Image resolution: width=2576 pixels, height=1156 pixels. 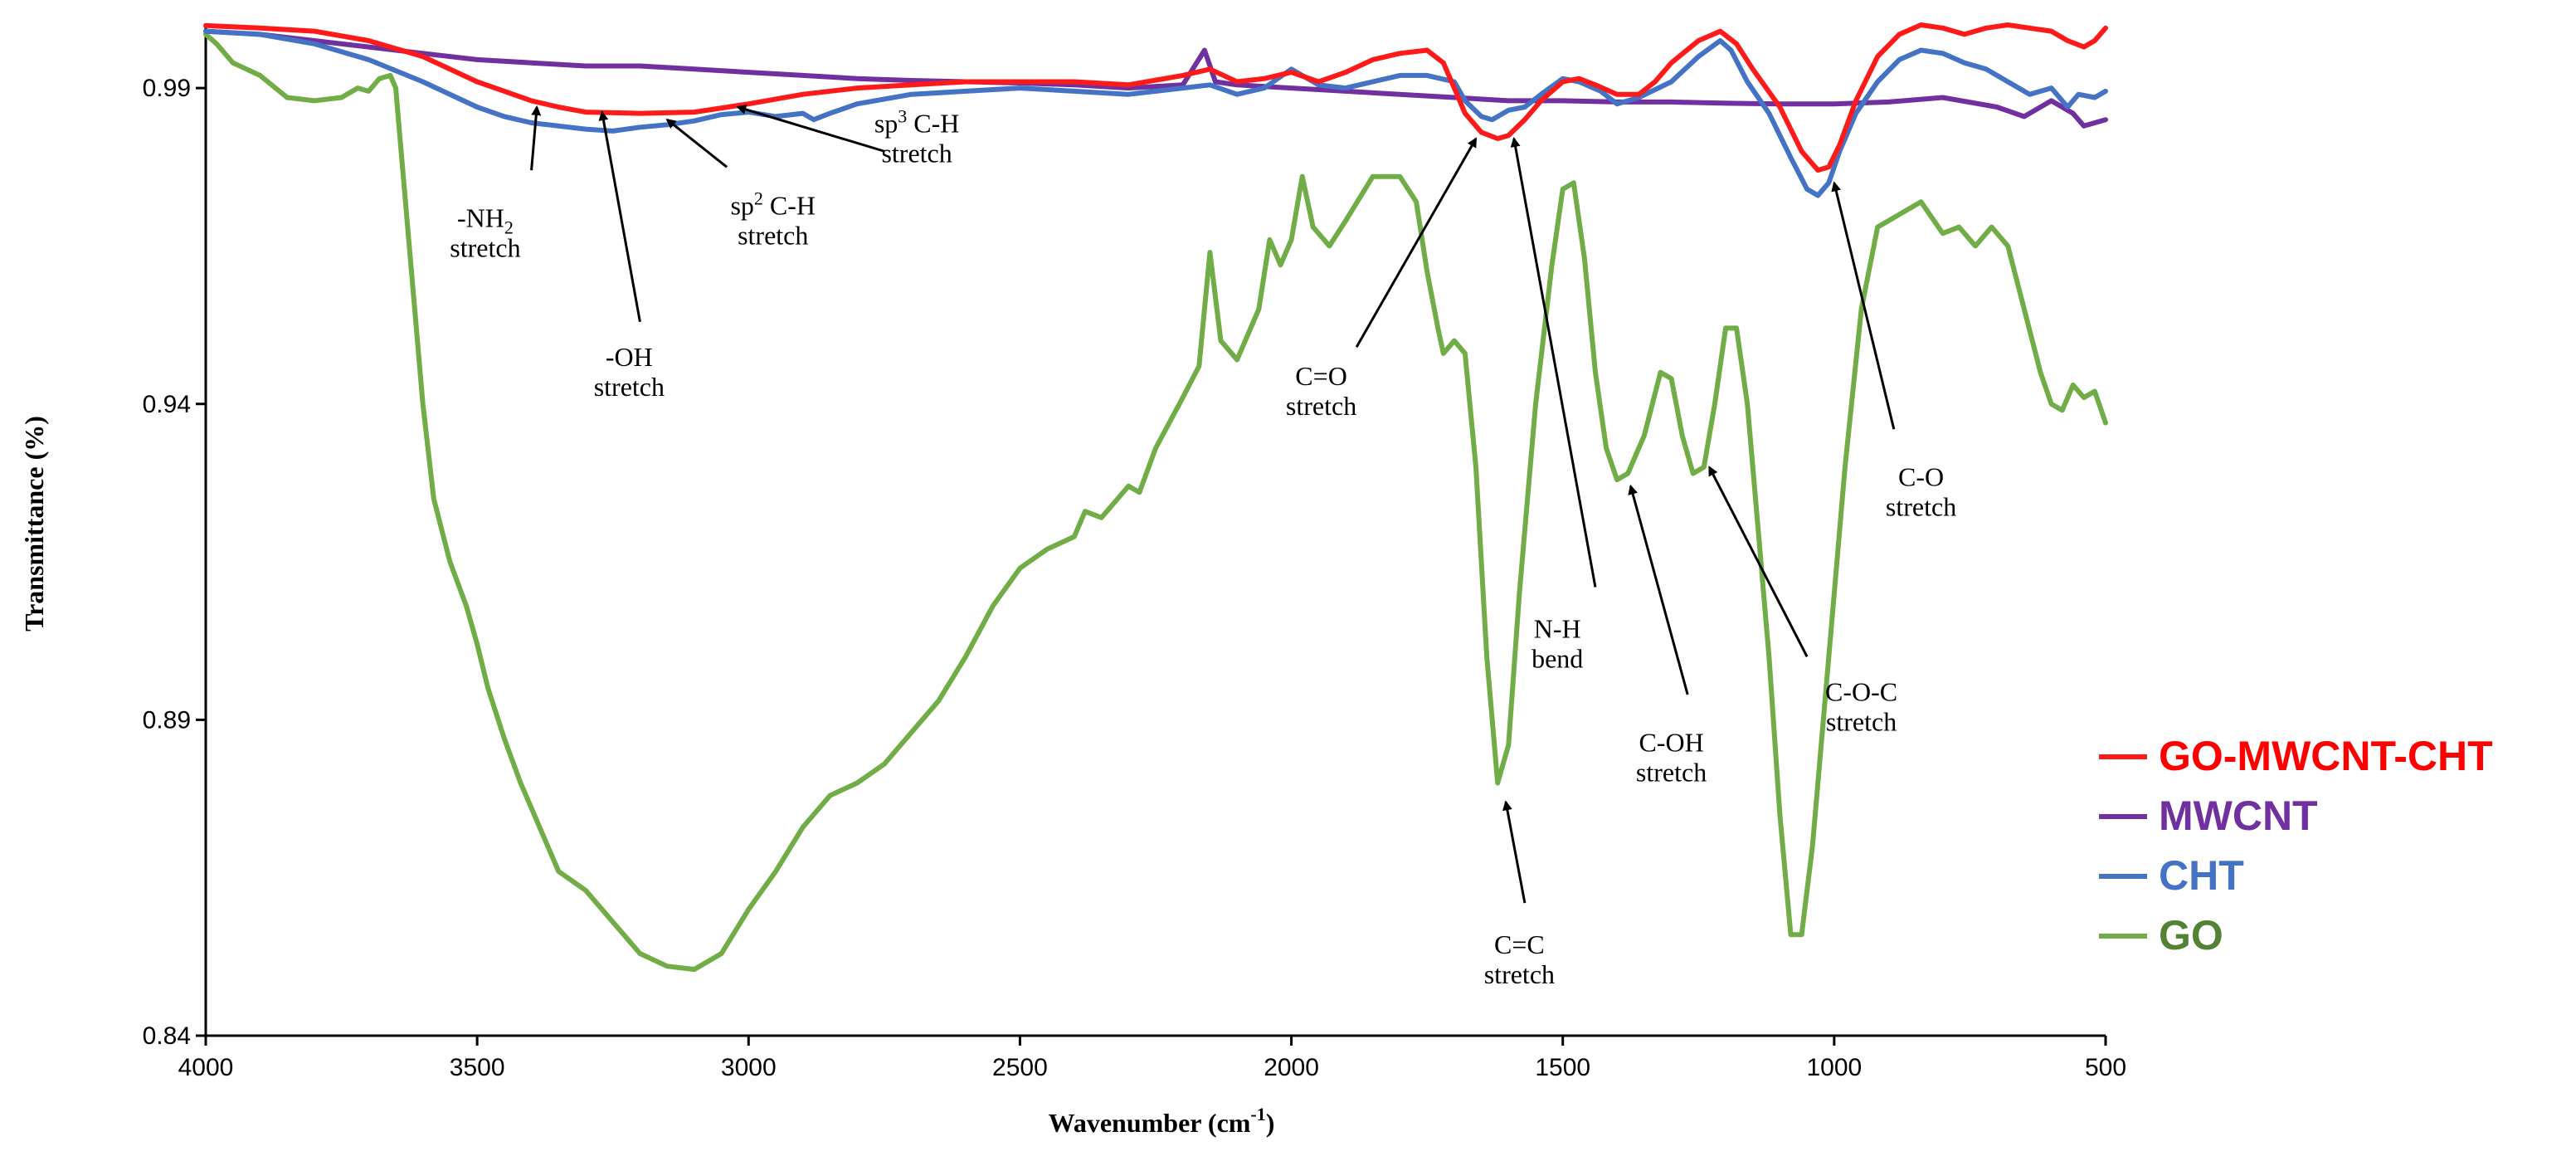 I want to click on x-tick-label: 1000, so click(x=1834, y=1067).